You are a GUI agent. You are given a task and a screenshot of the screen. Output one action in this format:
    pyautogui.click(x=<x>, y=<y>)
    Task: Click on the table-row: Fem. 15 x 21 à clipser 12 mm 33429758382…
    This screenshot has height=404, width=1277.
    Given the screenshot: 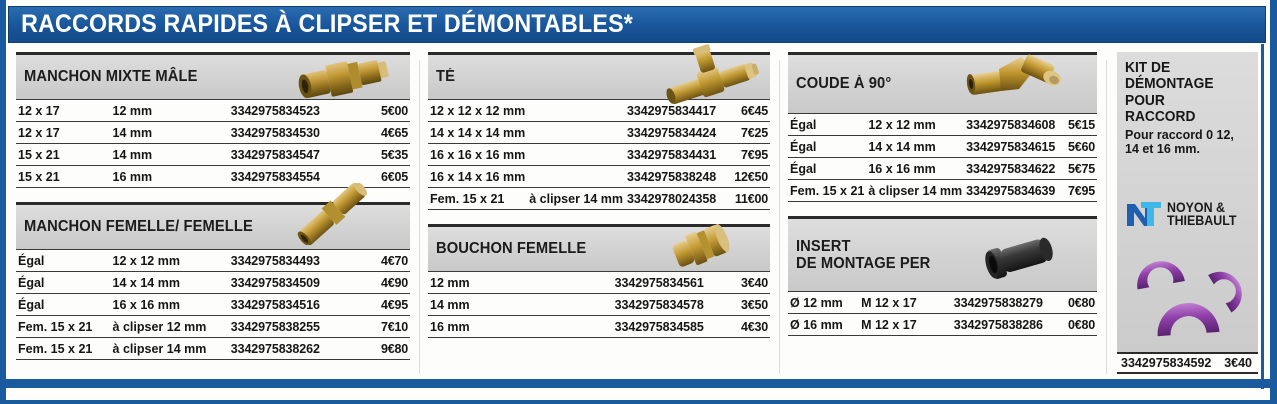 What is the action you would take?
    pyautogui.click(x=213, y=326)
    